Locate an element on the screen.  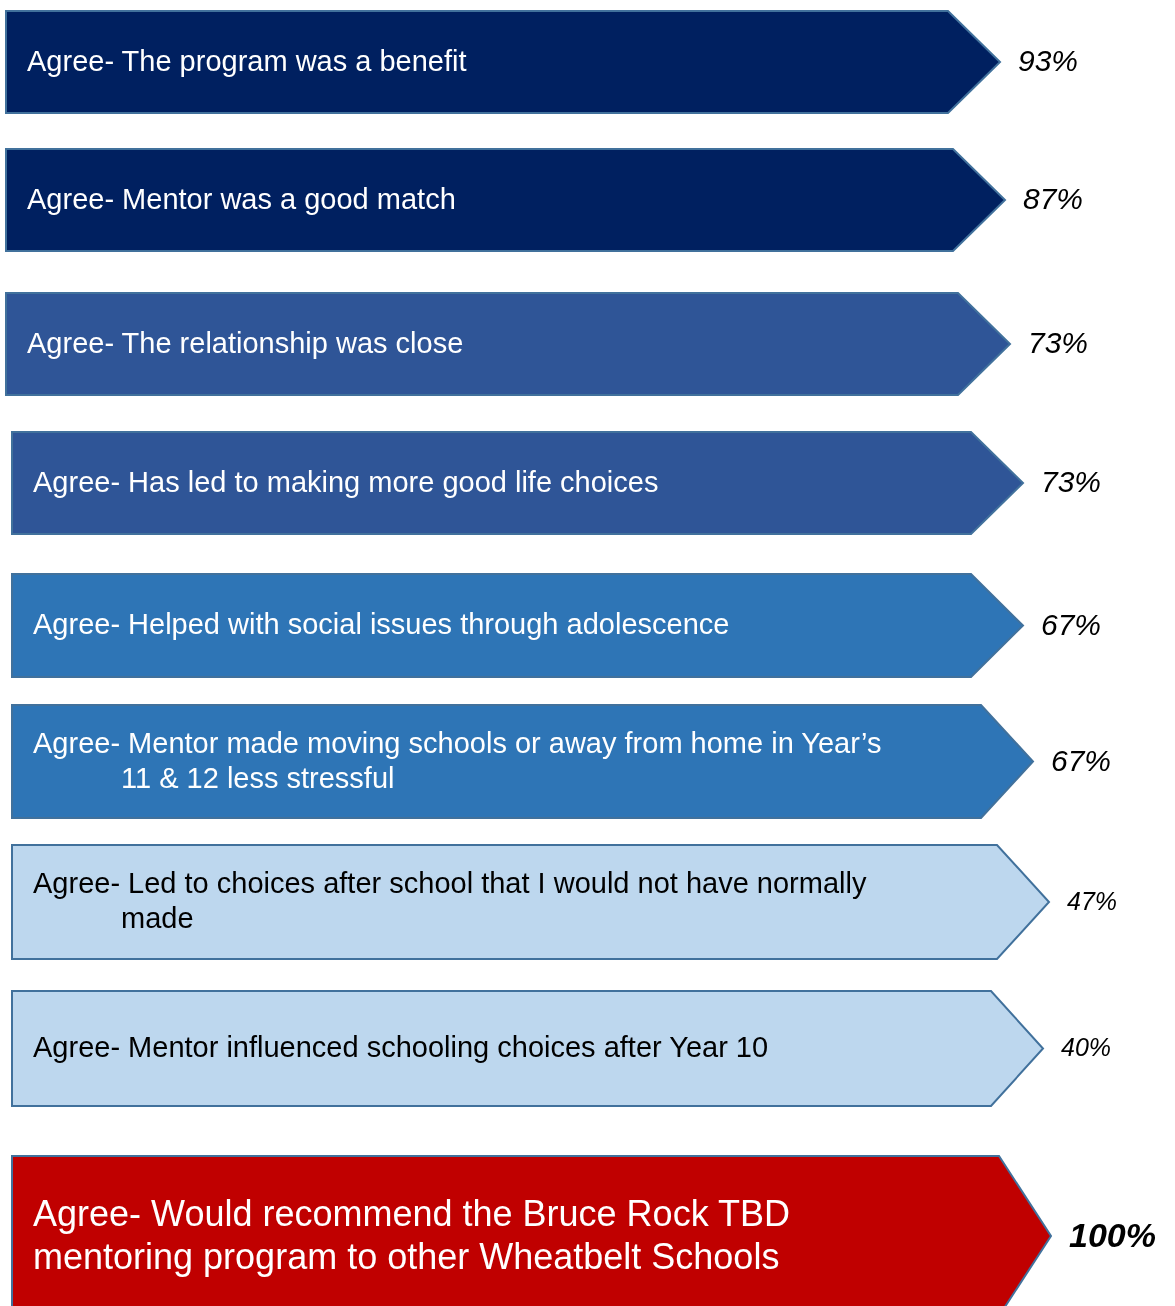
category-label: Agree- Would recommend the Bruce Rock TBD mentoring program to other Wheatbelt Schools is located at coordinates (412, 1235).